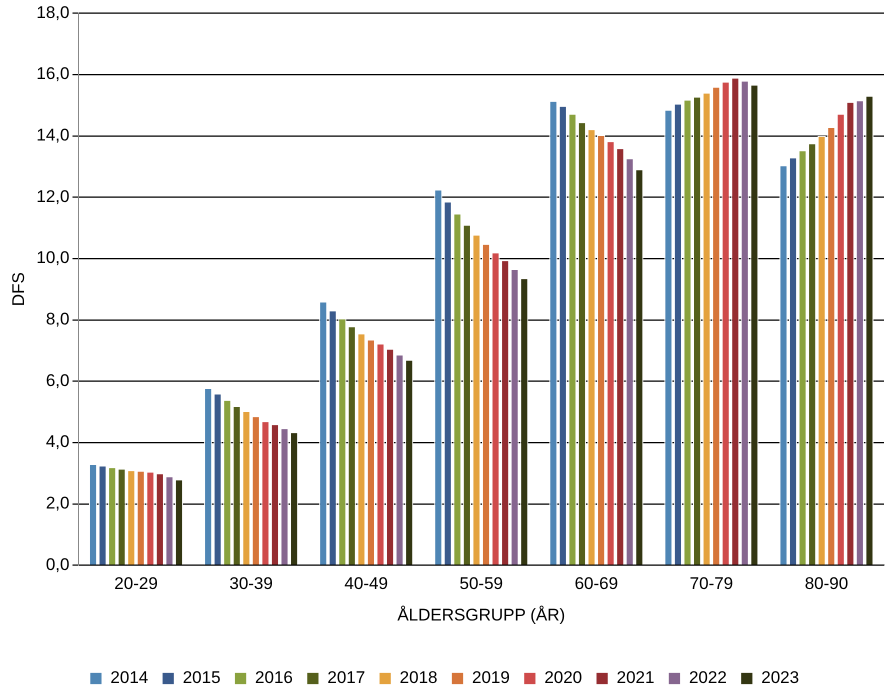 This screenshot has height=697, width=886. What do you see at coordinates (58, 319) in the screenshot?
I see `y-tick-label: 8,0` at bounding box center [58, 319].